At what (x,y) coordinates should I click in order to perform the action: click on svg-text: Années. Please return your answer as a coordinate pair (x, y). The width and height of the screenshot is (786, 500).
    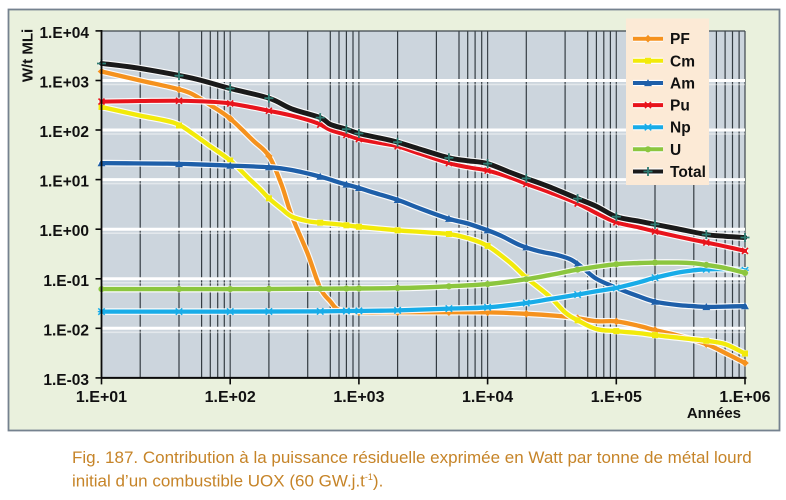
    Looking at the image, I should click on (714, 413).